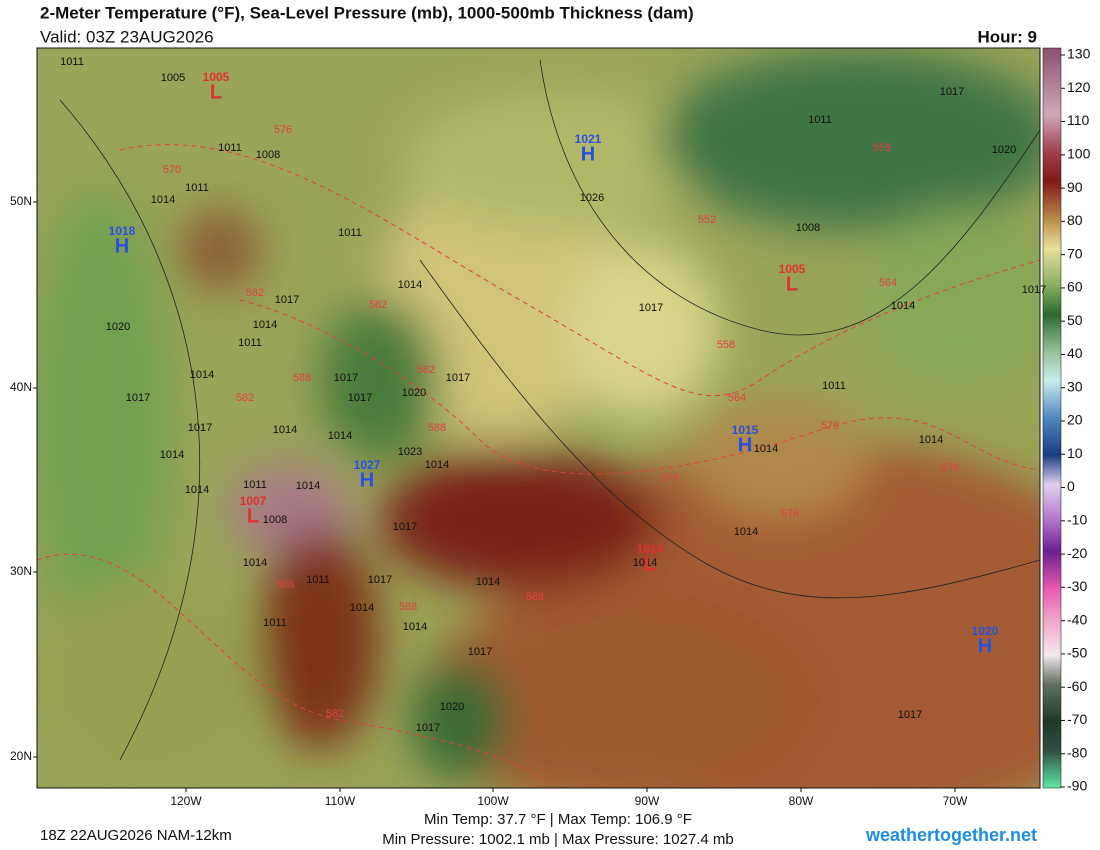  I want to click on colorbar-label: -40, so click(1077, 619).